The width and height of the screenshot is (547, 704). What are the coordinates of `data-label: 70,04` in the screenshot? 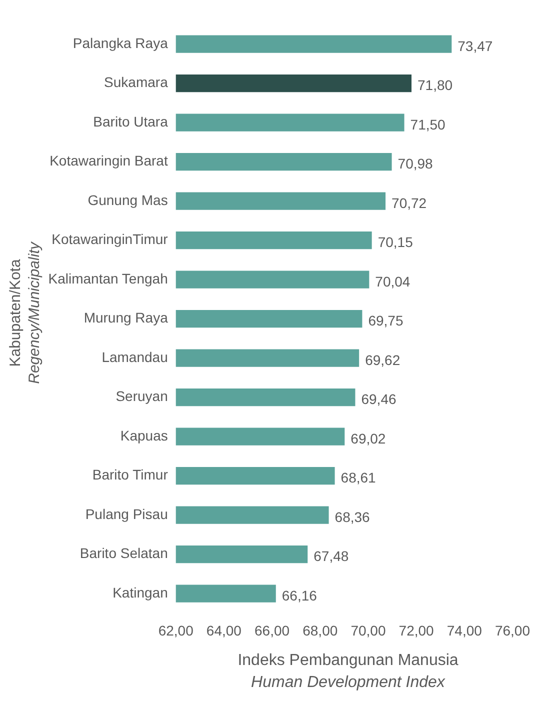 It's located at (392, 281).